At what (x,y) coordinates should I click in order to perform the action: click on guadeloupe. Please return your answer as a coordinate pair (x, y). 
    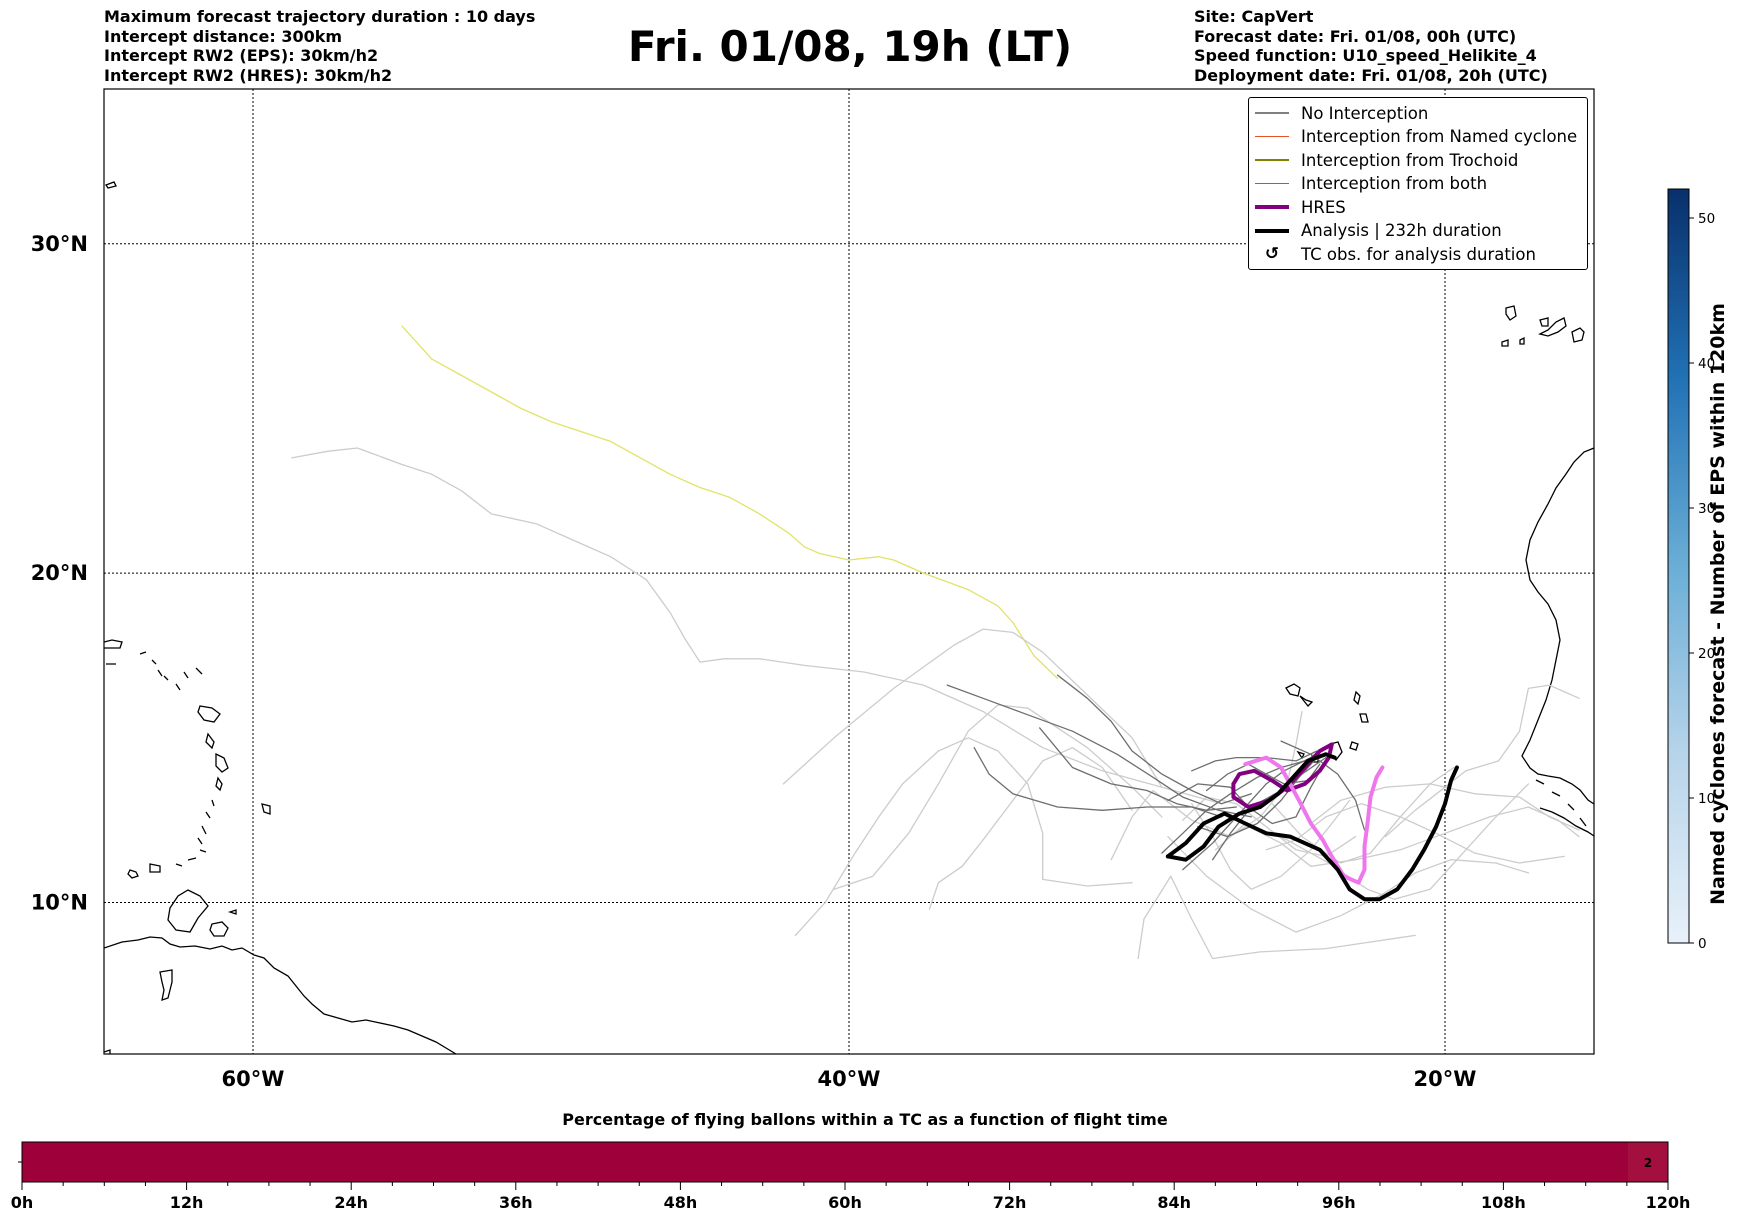
    Looking at the image, I should click on (209, 714).